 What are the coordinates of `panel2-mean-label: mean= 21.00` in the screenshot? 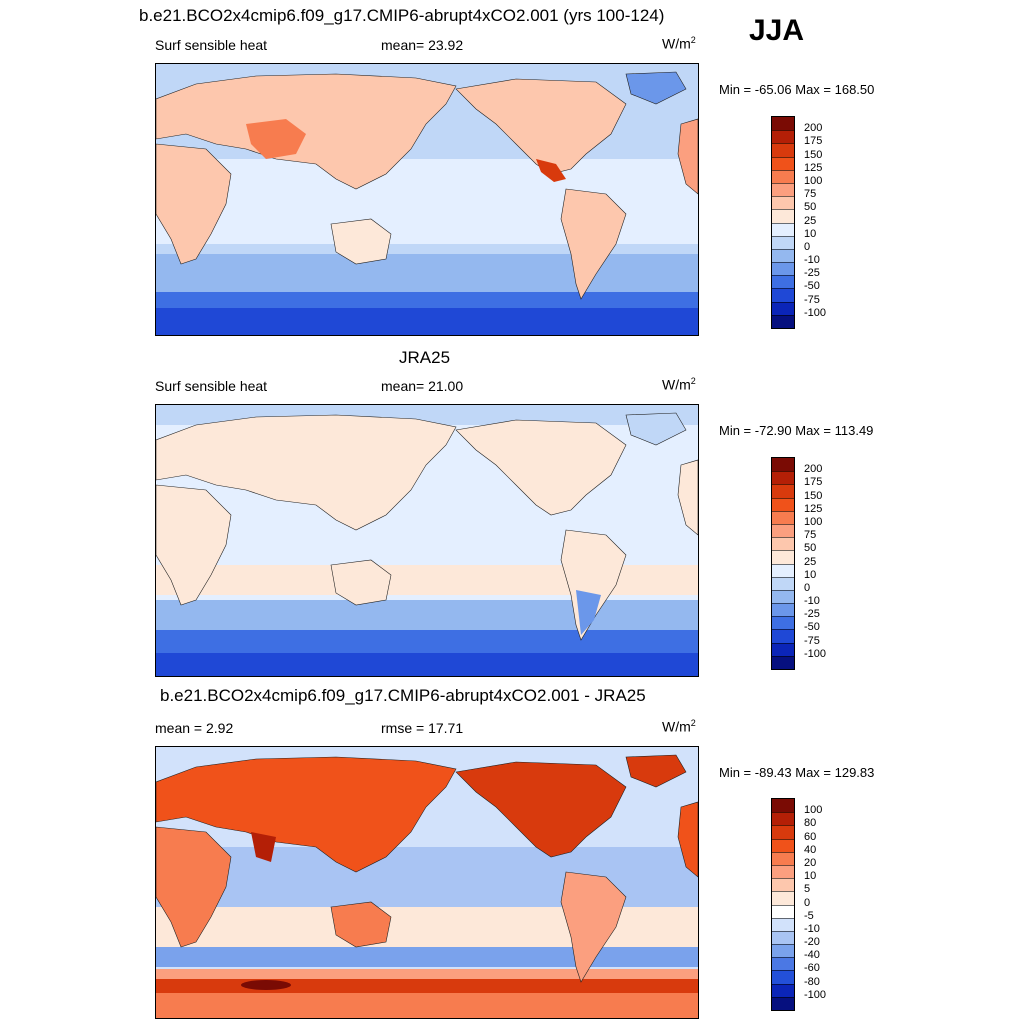 It's located at (422, 386).